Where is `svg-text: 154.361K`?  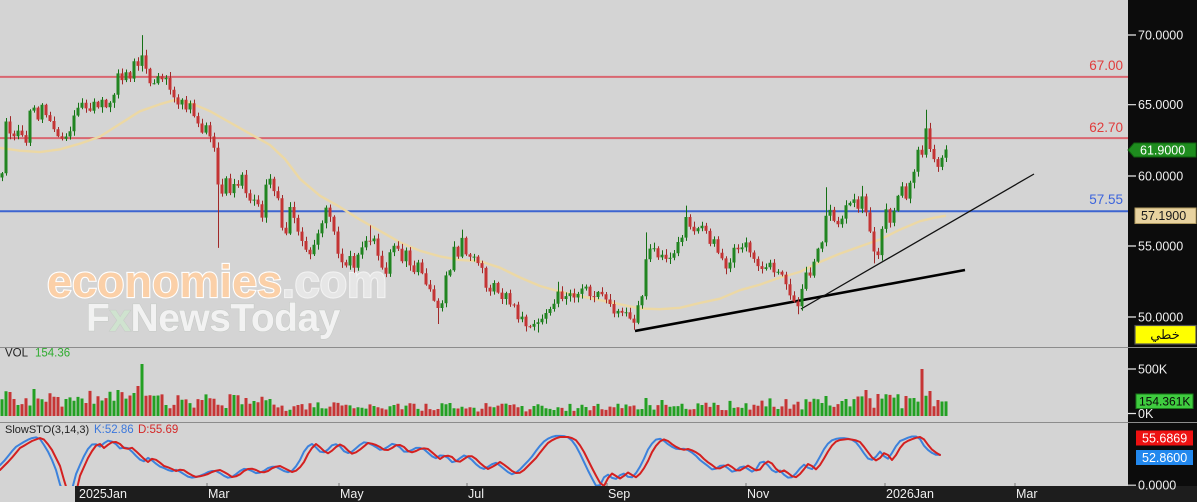 svg-text: 154.361K is located at coordinates (1164, 401).